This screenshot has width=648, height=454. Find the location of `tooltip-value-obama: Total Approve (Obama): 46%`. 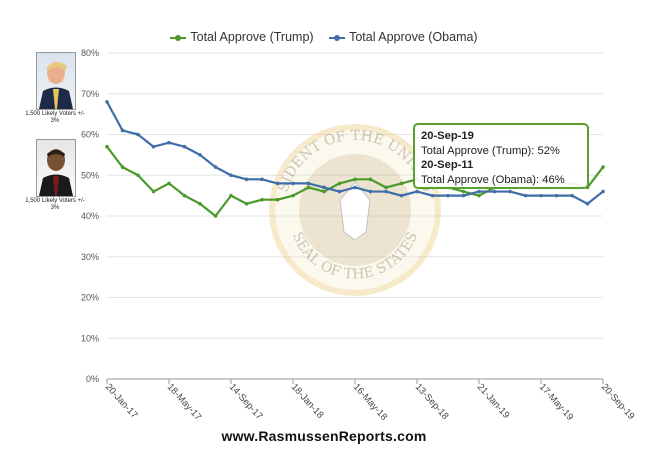

tooltip-value-obama: Total Approve (Obama): 46% is located at coordinates (493, 179).